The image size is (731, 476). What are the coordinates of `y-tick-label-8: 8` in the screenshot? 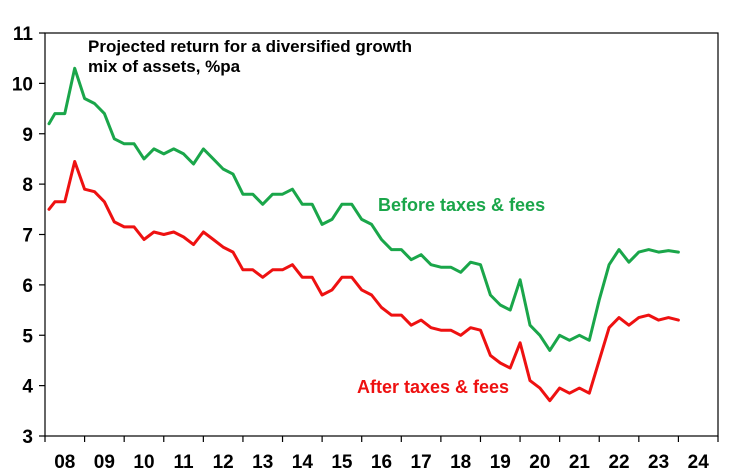 It's located at (27, 185).